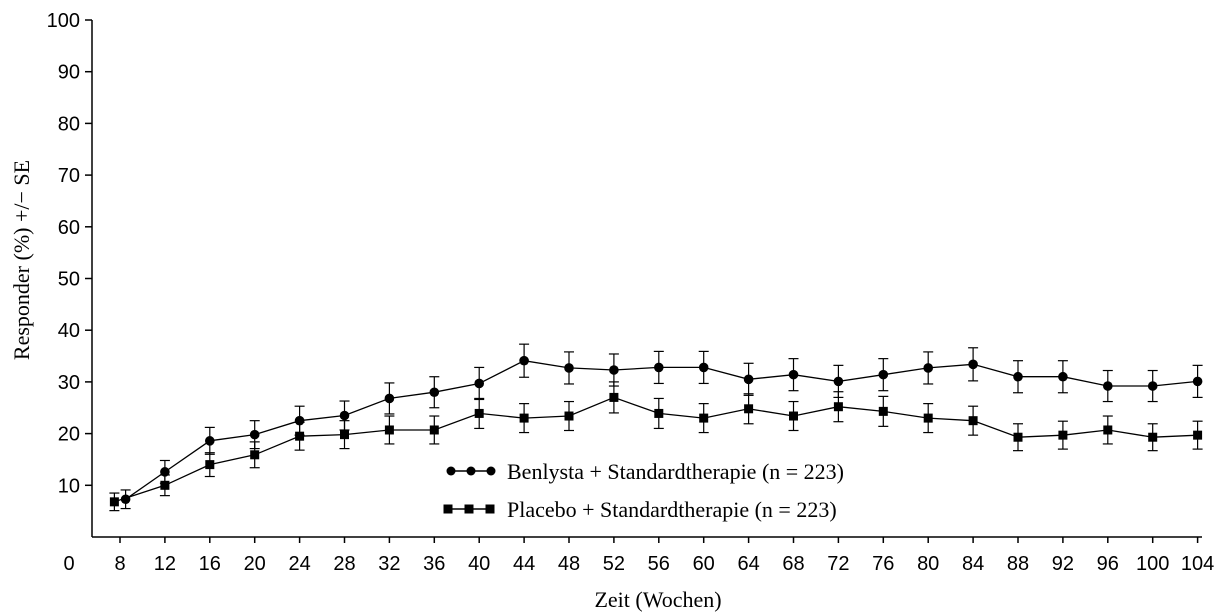 This screenshot has height=614, width=1222. I want to click on x-tick-label: 8, so click(119, 564).